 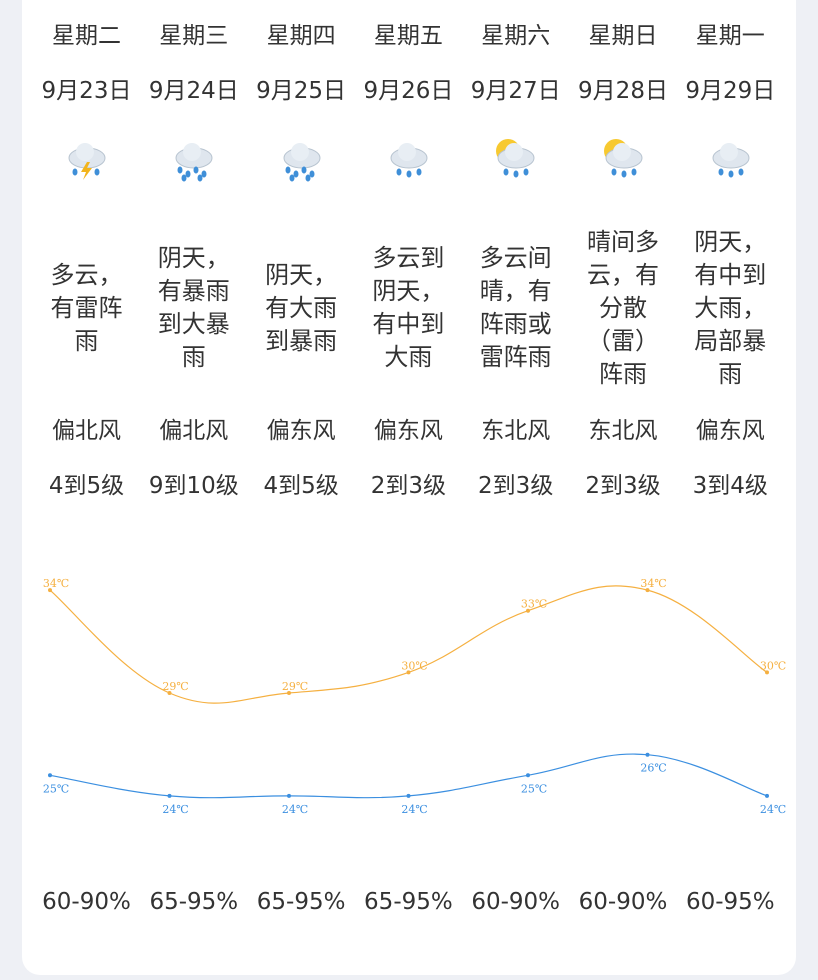 I want to click on date: 9月29日, so click(x=730, y=91).